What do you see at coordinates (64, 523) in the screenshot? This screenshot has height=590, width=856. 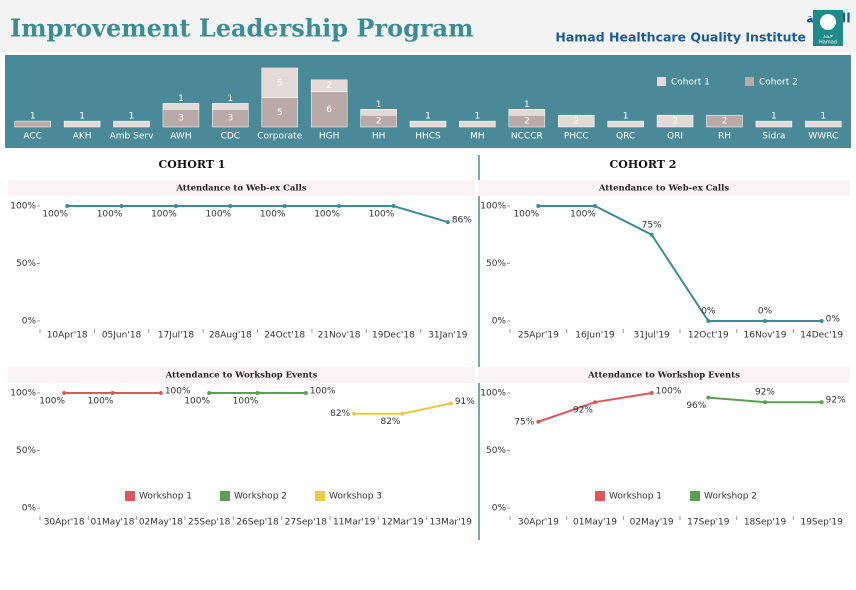 I see `x-tick-label: 30Apr'18` at bounding box center [64, 523].